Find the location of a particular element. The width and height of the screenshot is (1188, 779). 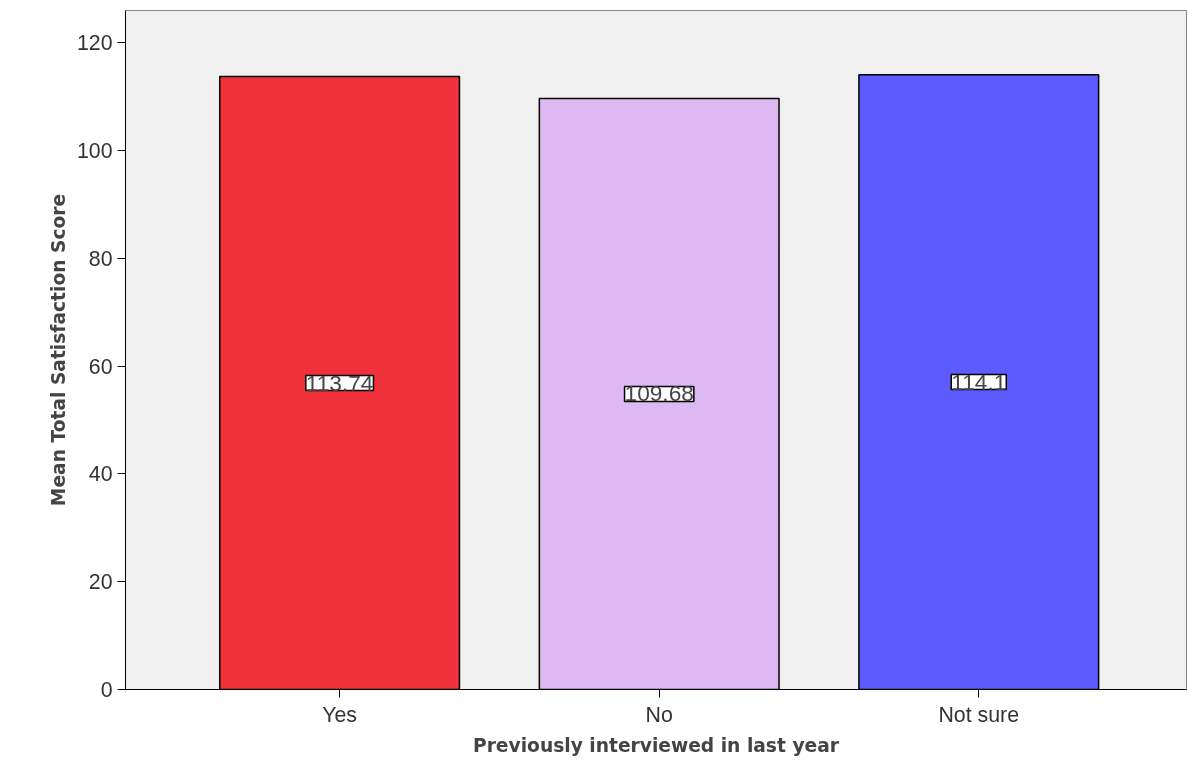

x-tick-label: Yes is located at coordinates (340, 714).